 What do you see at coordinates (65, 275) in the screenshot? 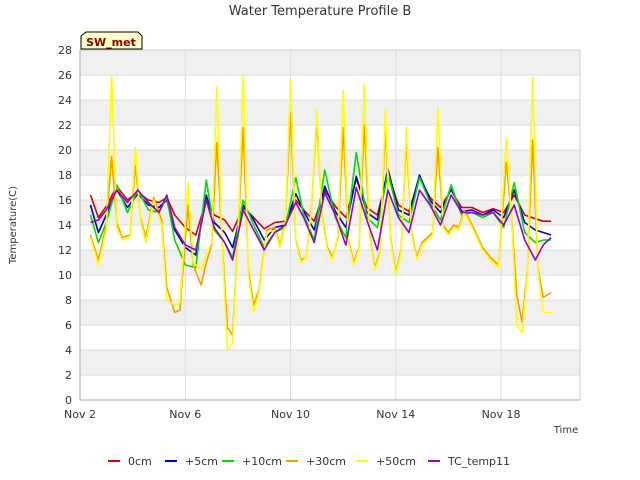
I see `y-tick-label: 10` at bounding box center [65, 275].